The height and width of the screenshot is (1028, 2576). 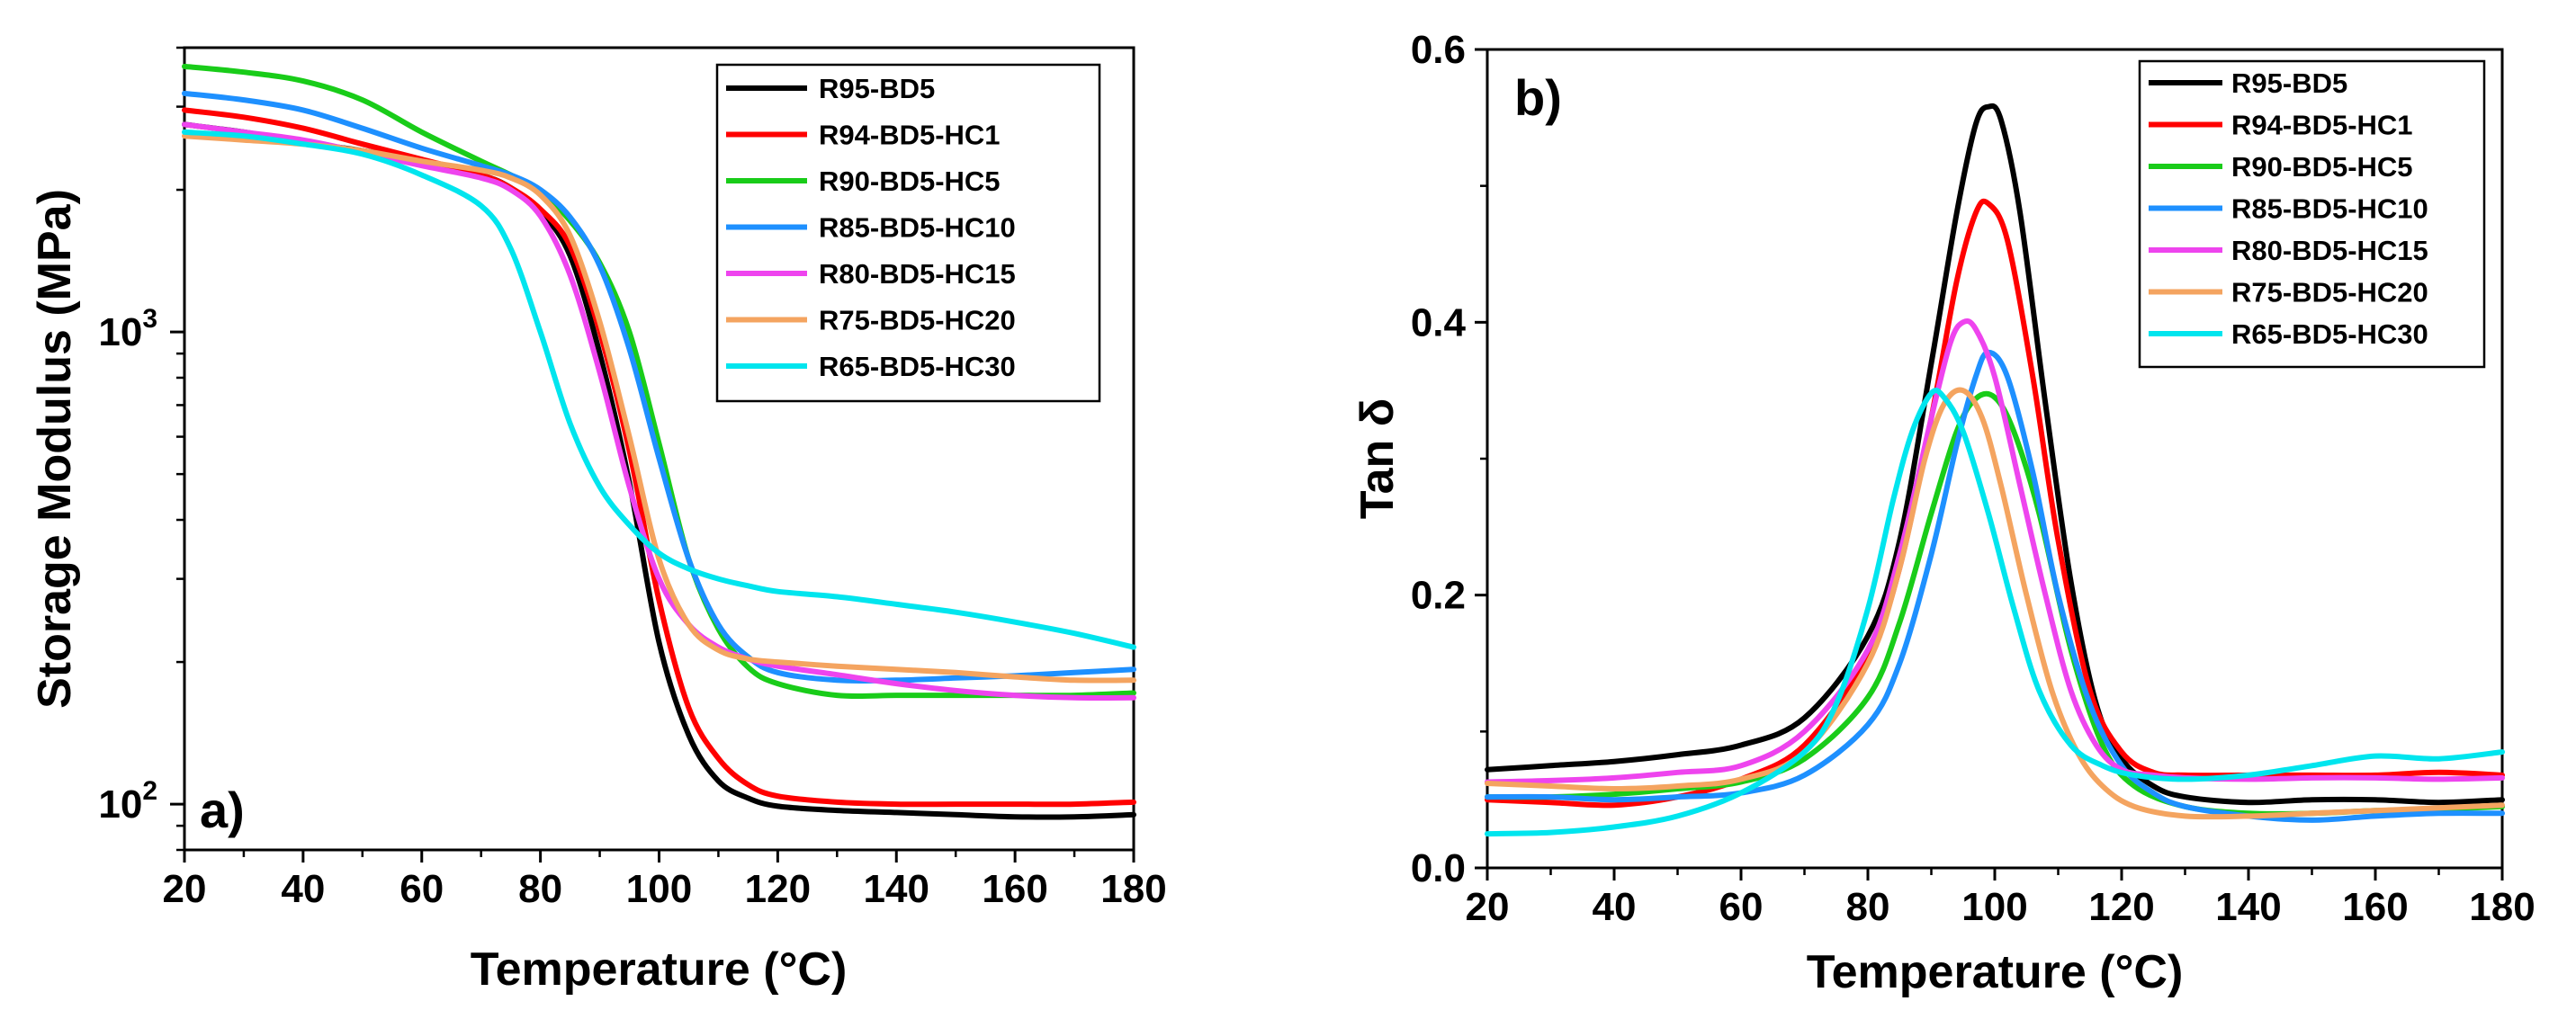 What do you see at coordinates (778, 889) in the screenshot?
I see `panel-a-x-tick-label: 120` at bounding box center [778, 889].